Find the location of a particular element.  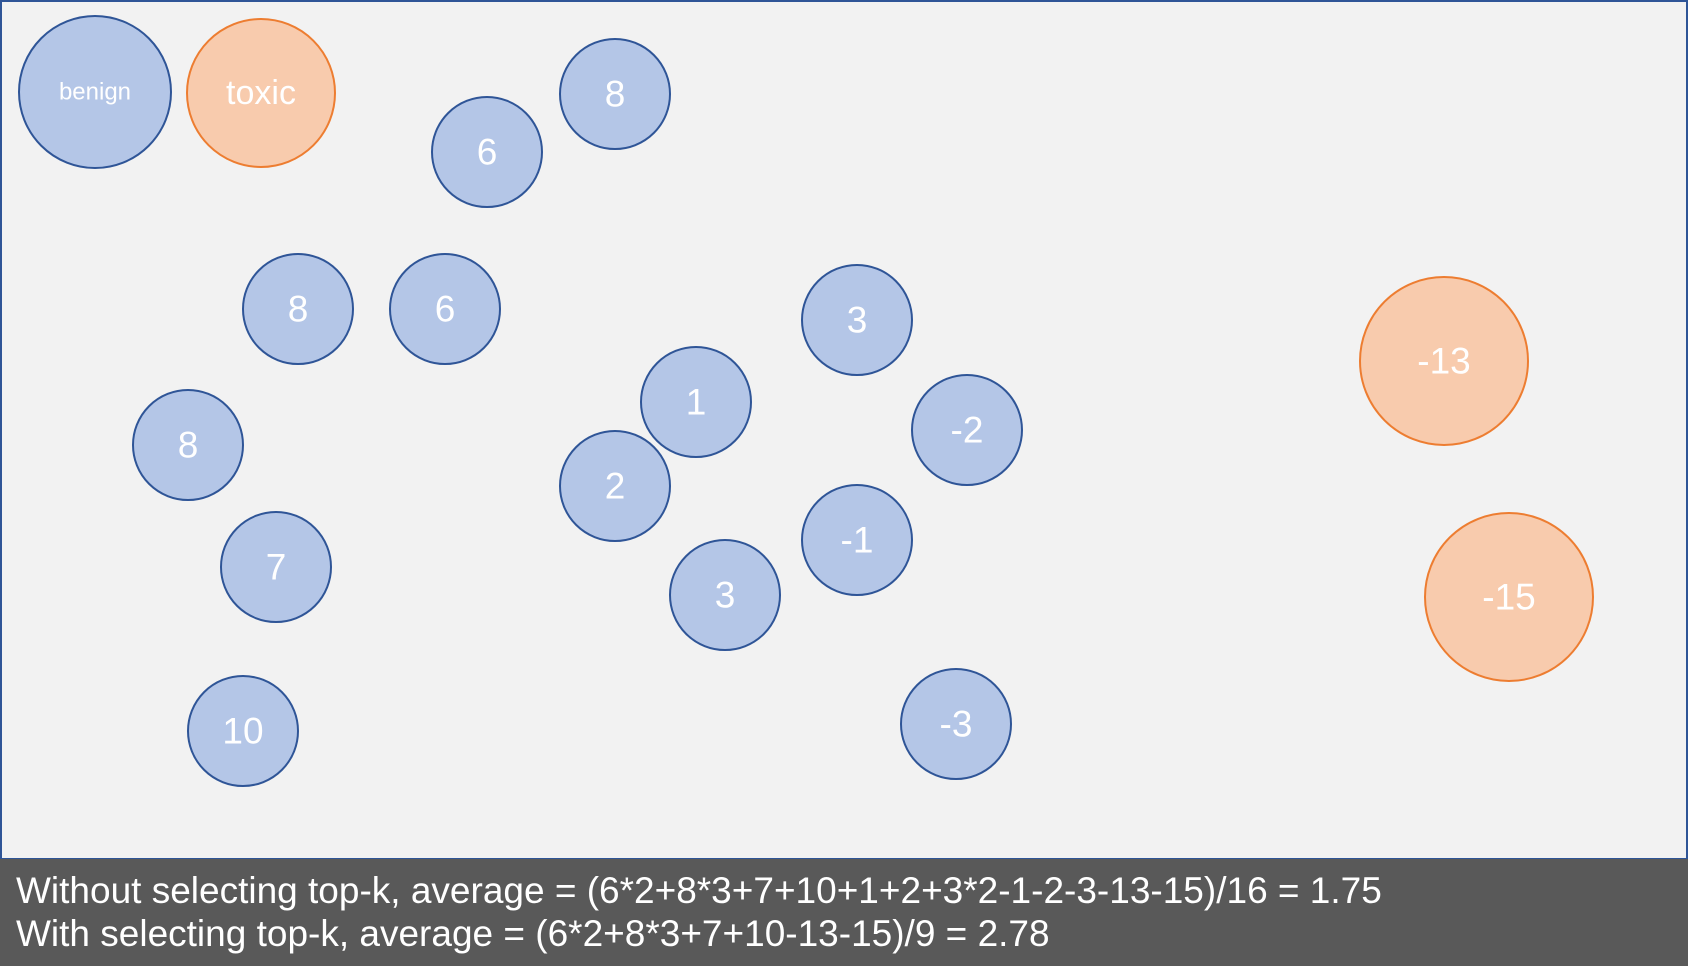

score-node-label: 10 is located at coordinates (242, 731).